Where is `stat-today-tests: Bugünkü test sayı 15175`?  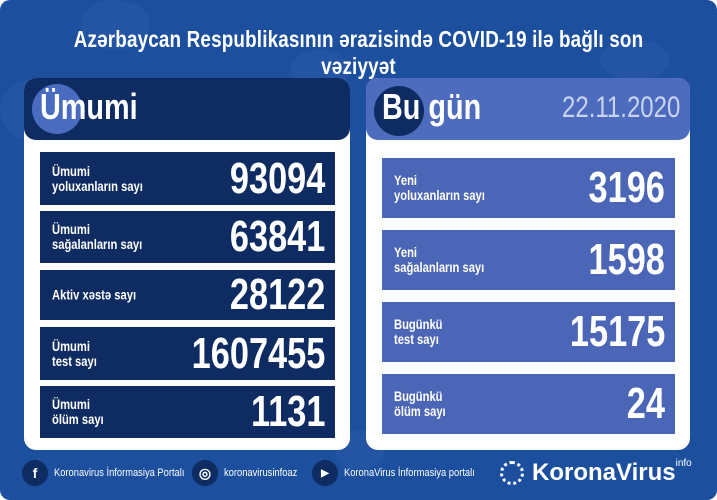 stat-today-tests: Bugünkü test sayı 15175 is located at coordinates (528, 332).